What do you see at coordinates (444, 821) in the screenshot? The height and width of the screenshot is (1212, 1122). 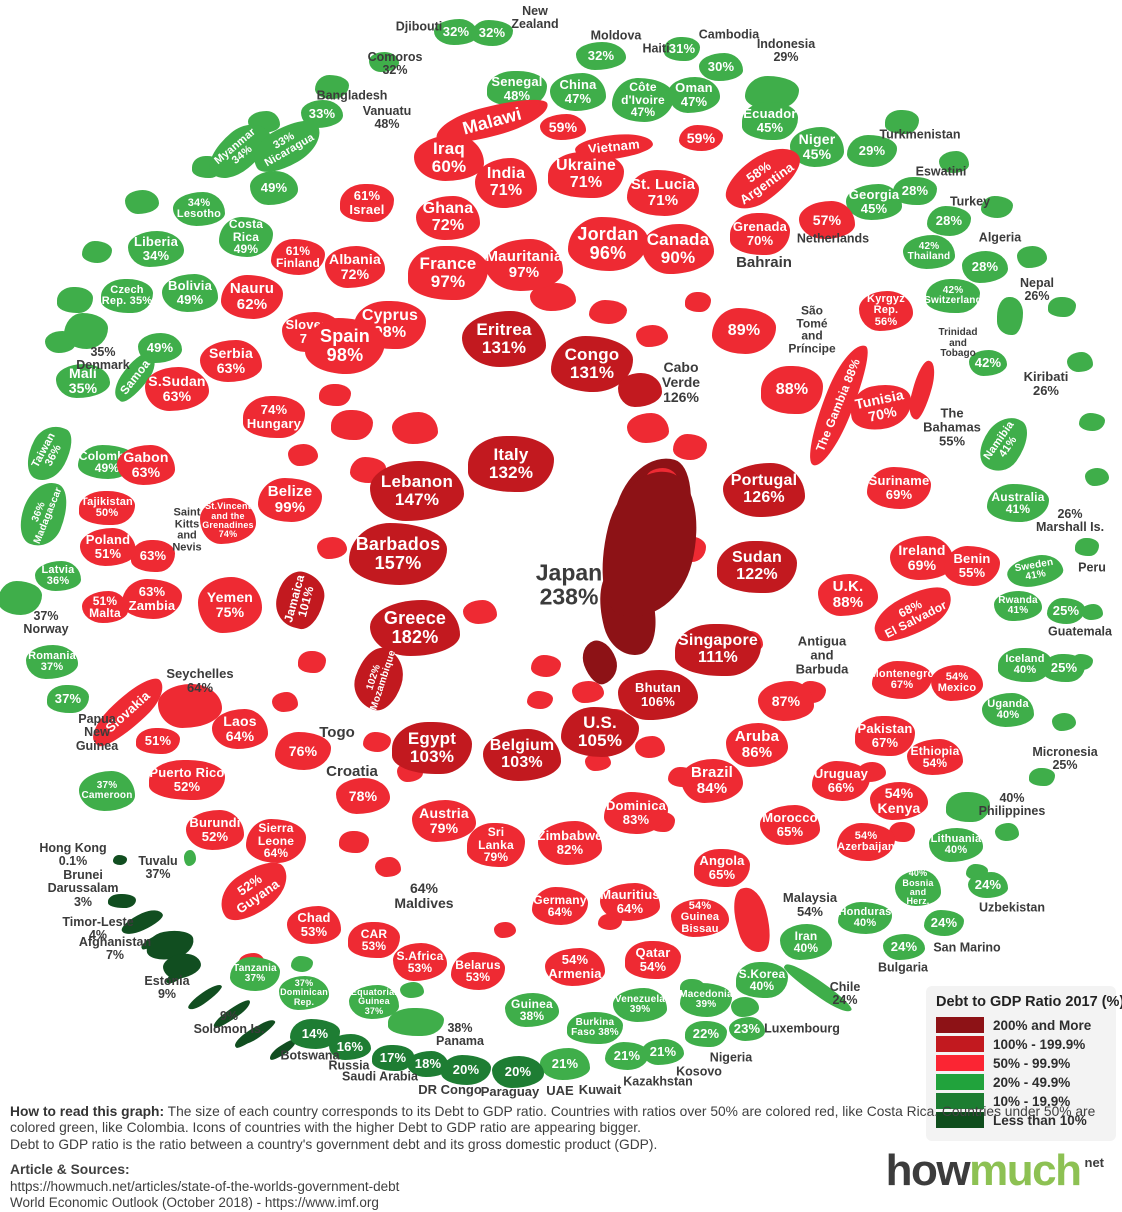 I see `country-shape-austria: Austria 79%` at bounding box center [444, 821].